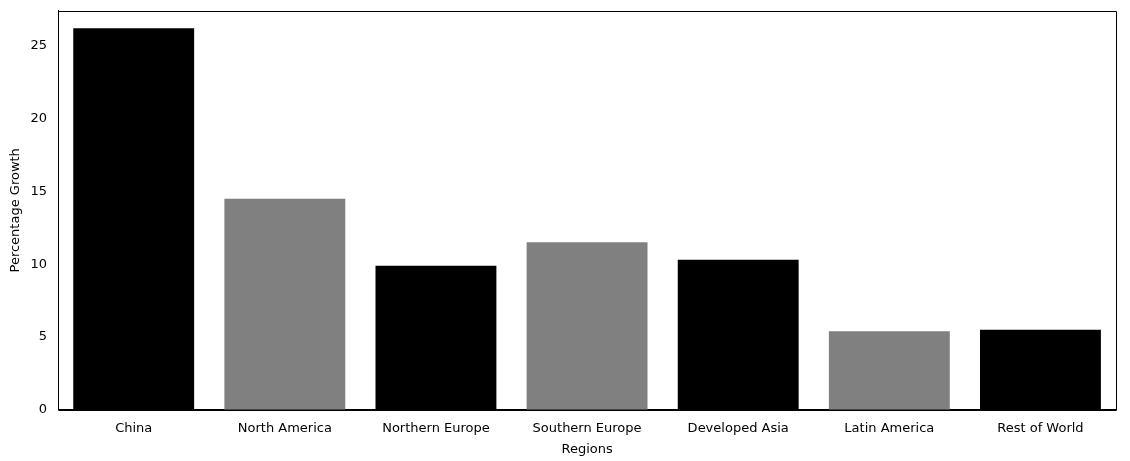 The image size is (1130, 461). What do you see at coordinates (43, 409) in the screenshot?
I see `y-tick-label: 0` at bounding box center [43, 409].